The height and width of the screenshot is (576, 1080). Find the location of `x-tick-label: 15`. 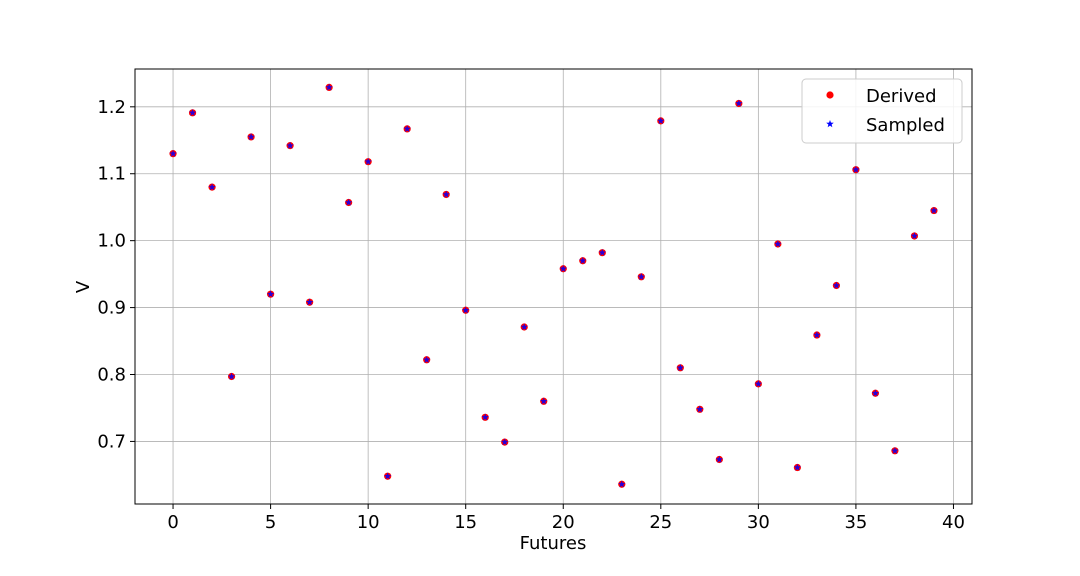

x-tick-label: 15 is located at coordinates (465, 522).